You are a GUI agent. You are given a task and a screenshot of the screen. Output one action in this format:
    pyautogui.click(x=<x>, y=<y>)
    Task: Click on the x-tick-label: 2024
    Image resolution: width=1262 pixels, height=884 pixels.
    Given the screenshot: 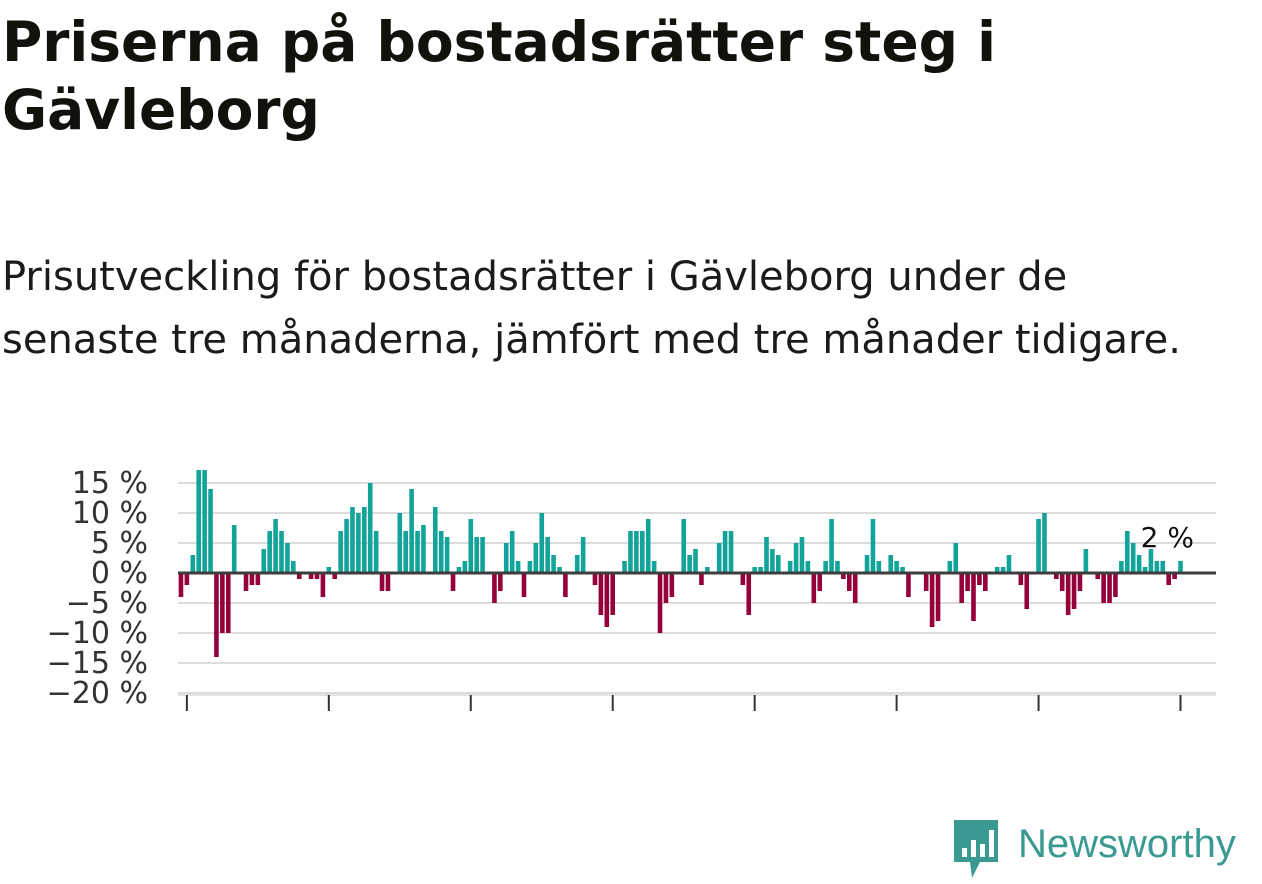 What is the action you would take?
    pyautogui.click(x=1039, y=718)
    